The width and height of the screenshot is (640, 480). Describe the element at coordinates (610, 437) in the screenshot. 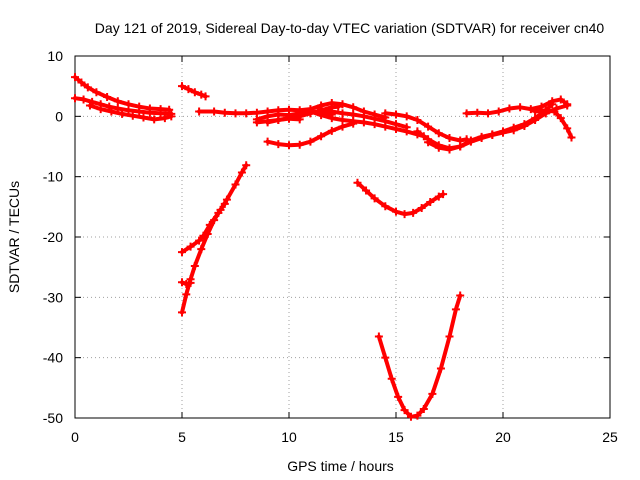

I see `x-tick-label: 25` at that location.